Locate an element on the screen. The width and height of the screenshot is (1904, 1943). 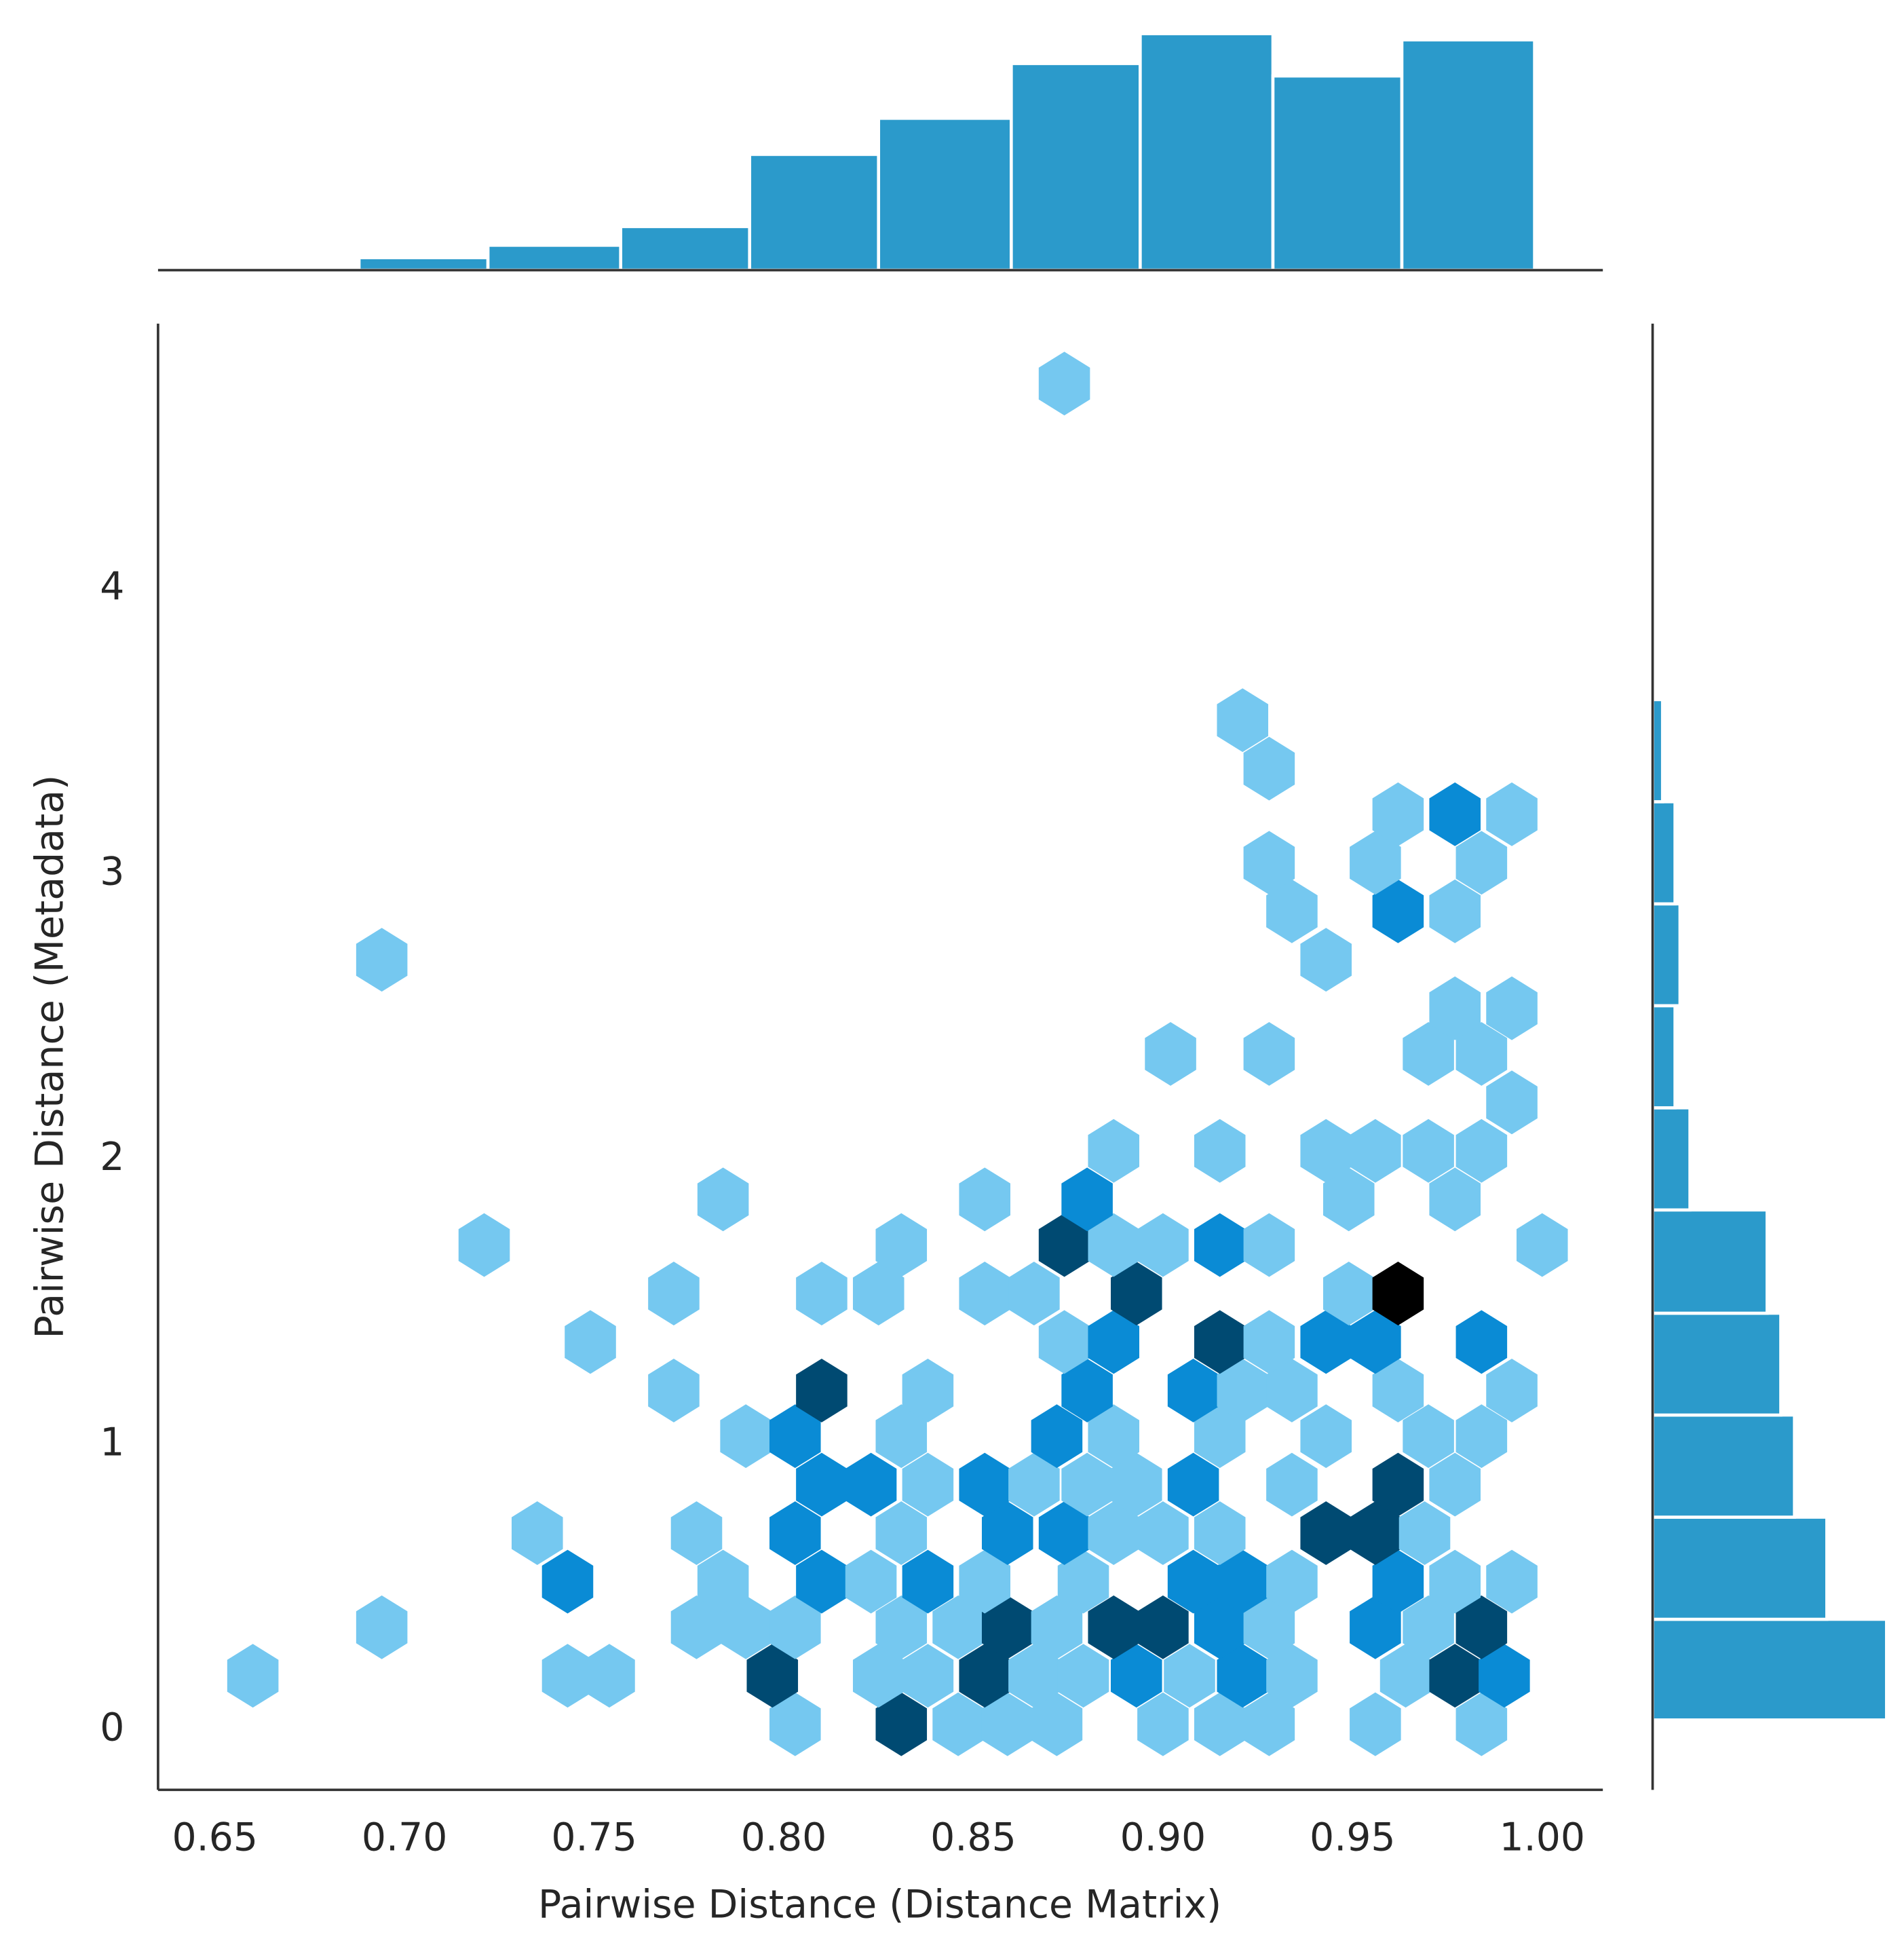
y-axis-label: Pairwise Distance (Metadata) is located at coordinates (50, 1057).